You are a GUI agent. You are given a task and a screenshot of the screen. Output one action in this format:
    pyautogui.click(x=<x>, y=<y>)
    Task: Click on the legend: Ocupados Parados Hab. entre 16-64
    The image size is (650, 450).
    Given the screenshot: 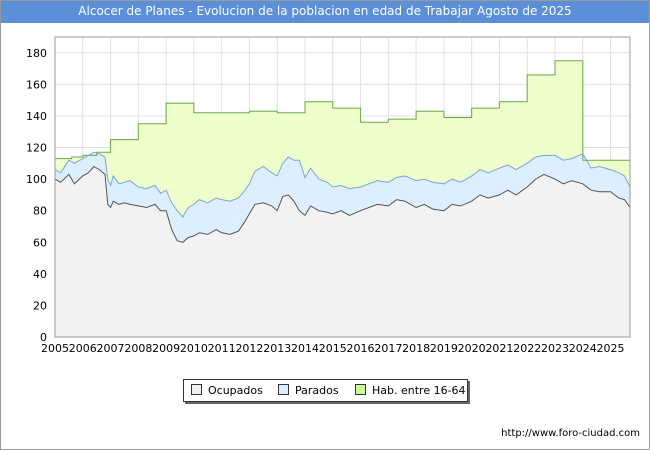 What is the action you would take?
    pyautogui.click(x=325, y=390)
    